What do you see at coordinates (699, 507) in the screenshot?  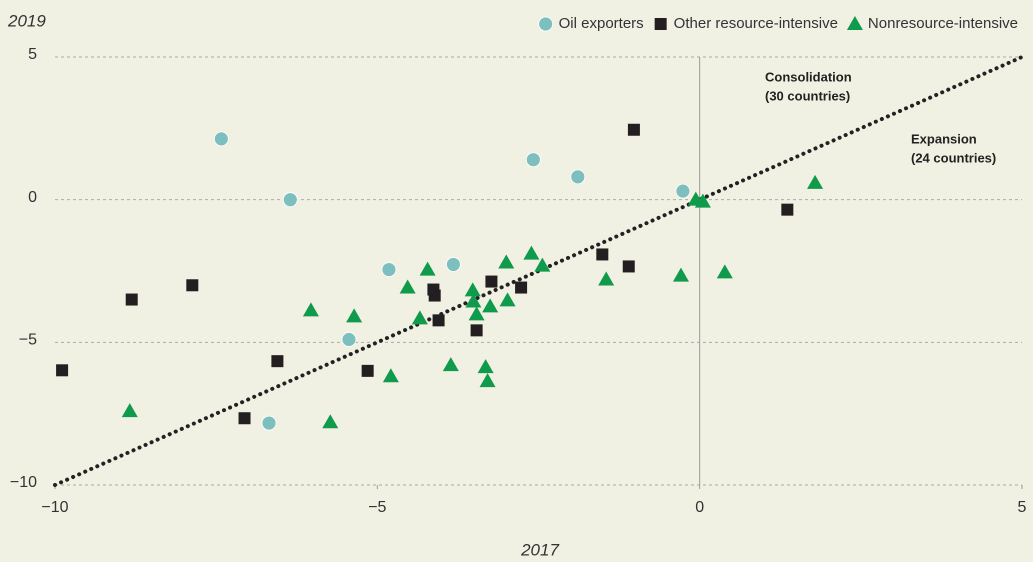 I see `x-tick-label: 0` at bounding box center [699, 507].